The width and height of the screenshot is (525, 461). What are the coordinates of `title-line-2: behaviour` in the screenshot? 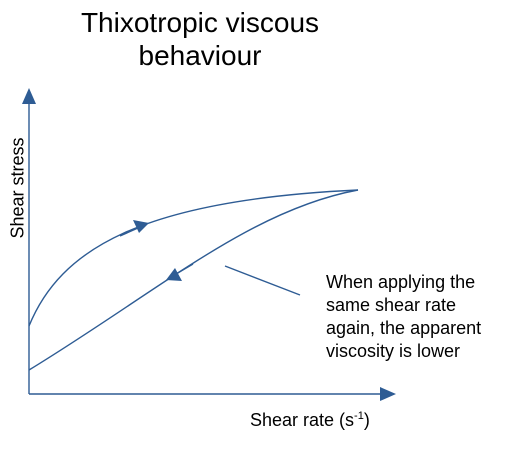 It's located at (200, 55).